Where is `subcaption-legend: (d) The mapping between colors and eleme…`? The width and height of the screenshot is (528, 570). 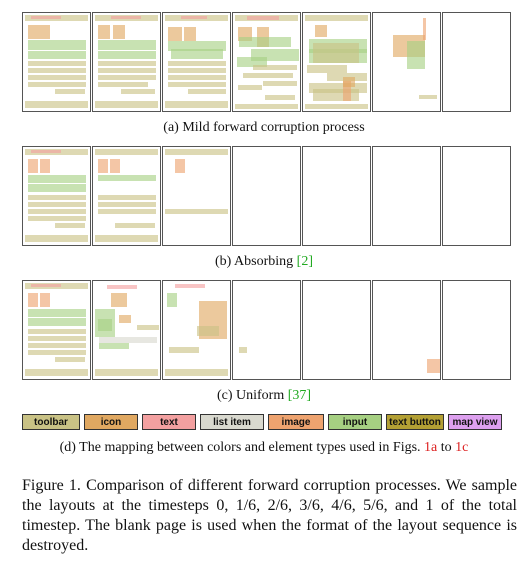
subcaption-legend: (d) The mapping between colors and eleme… is located at coordinates (264, 448).